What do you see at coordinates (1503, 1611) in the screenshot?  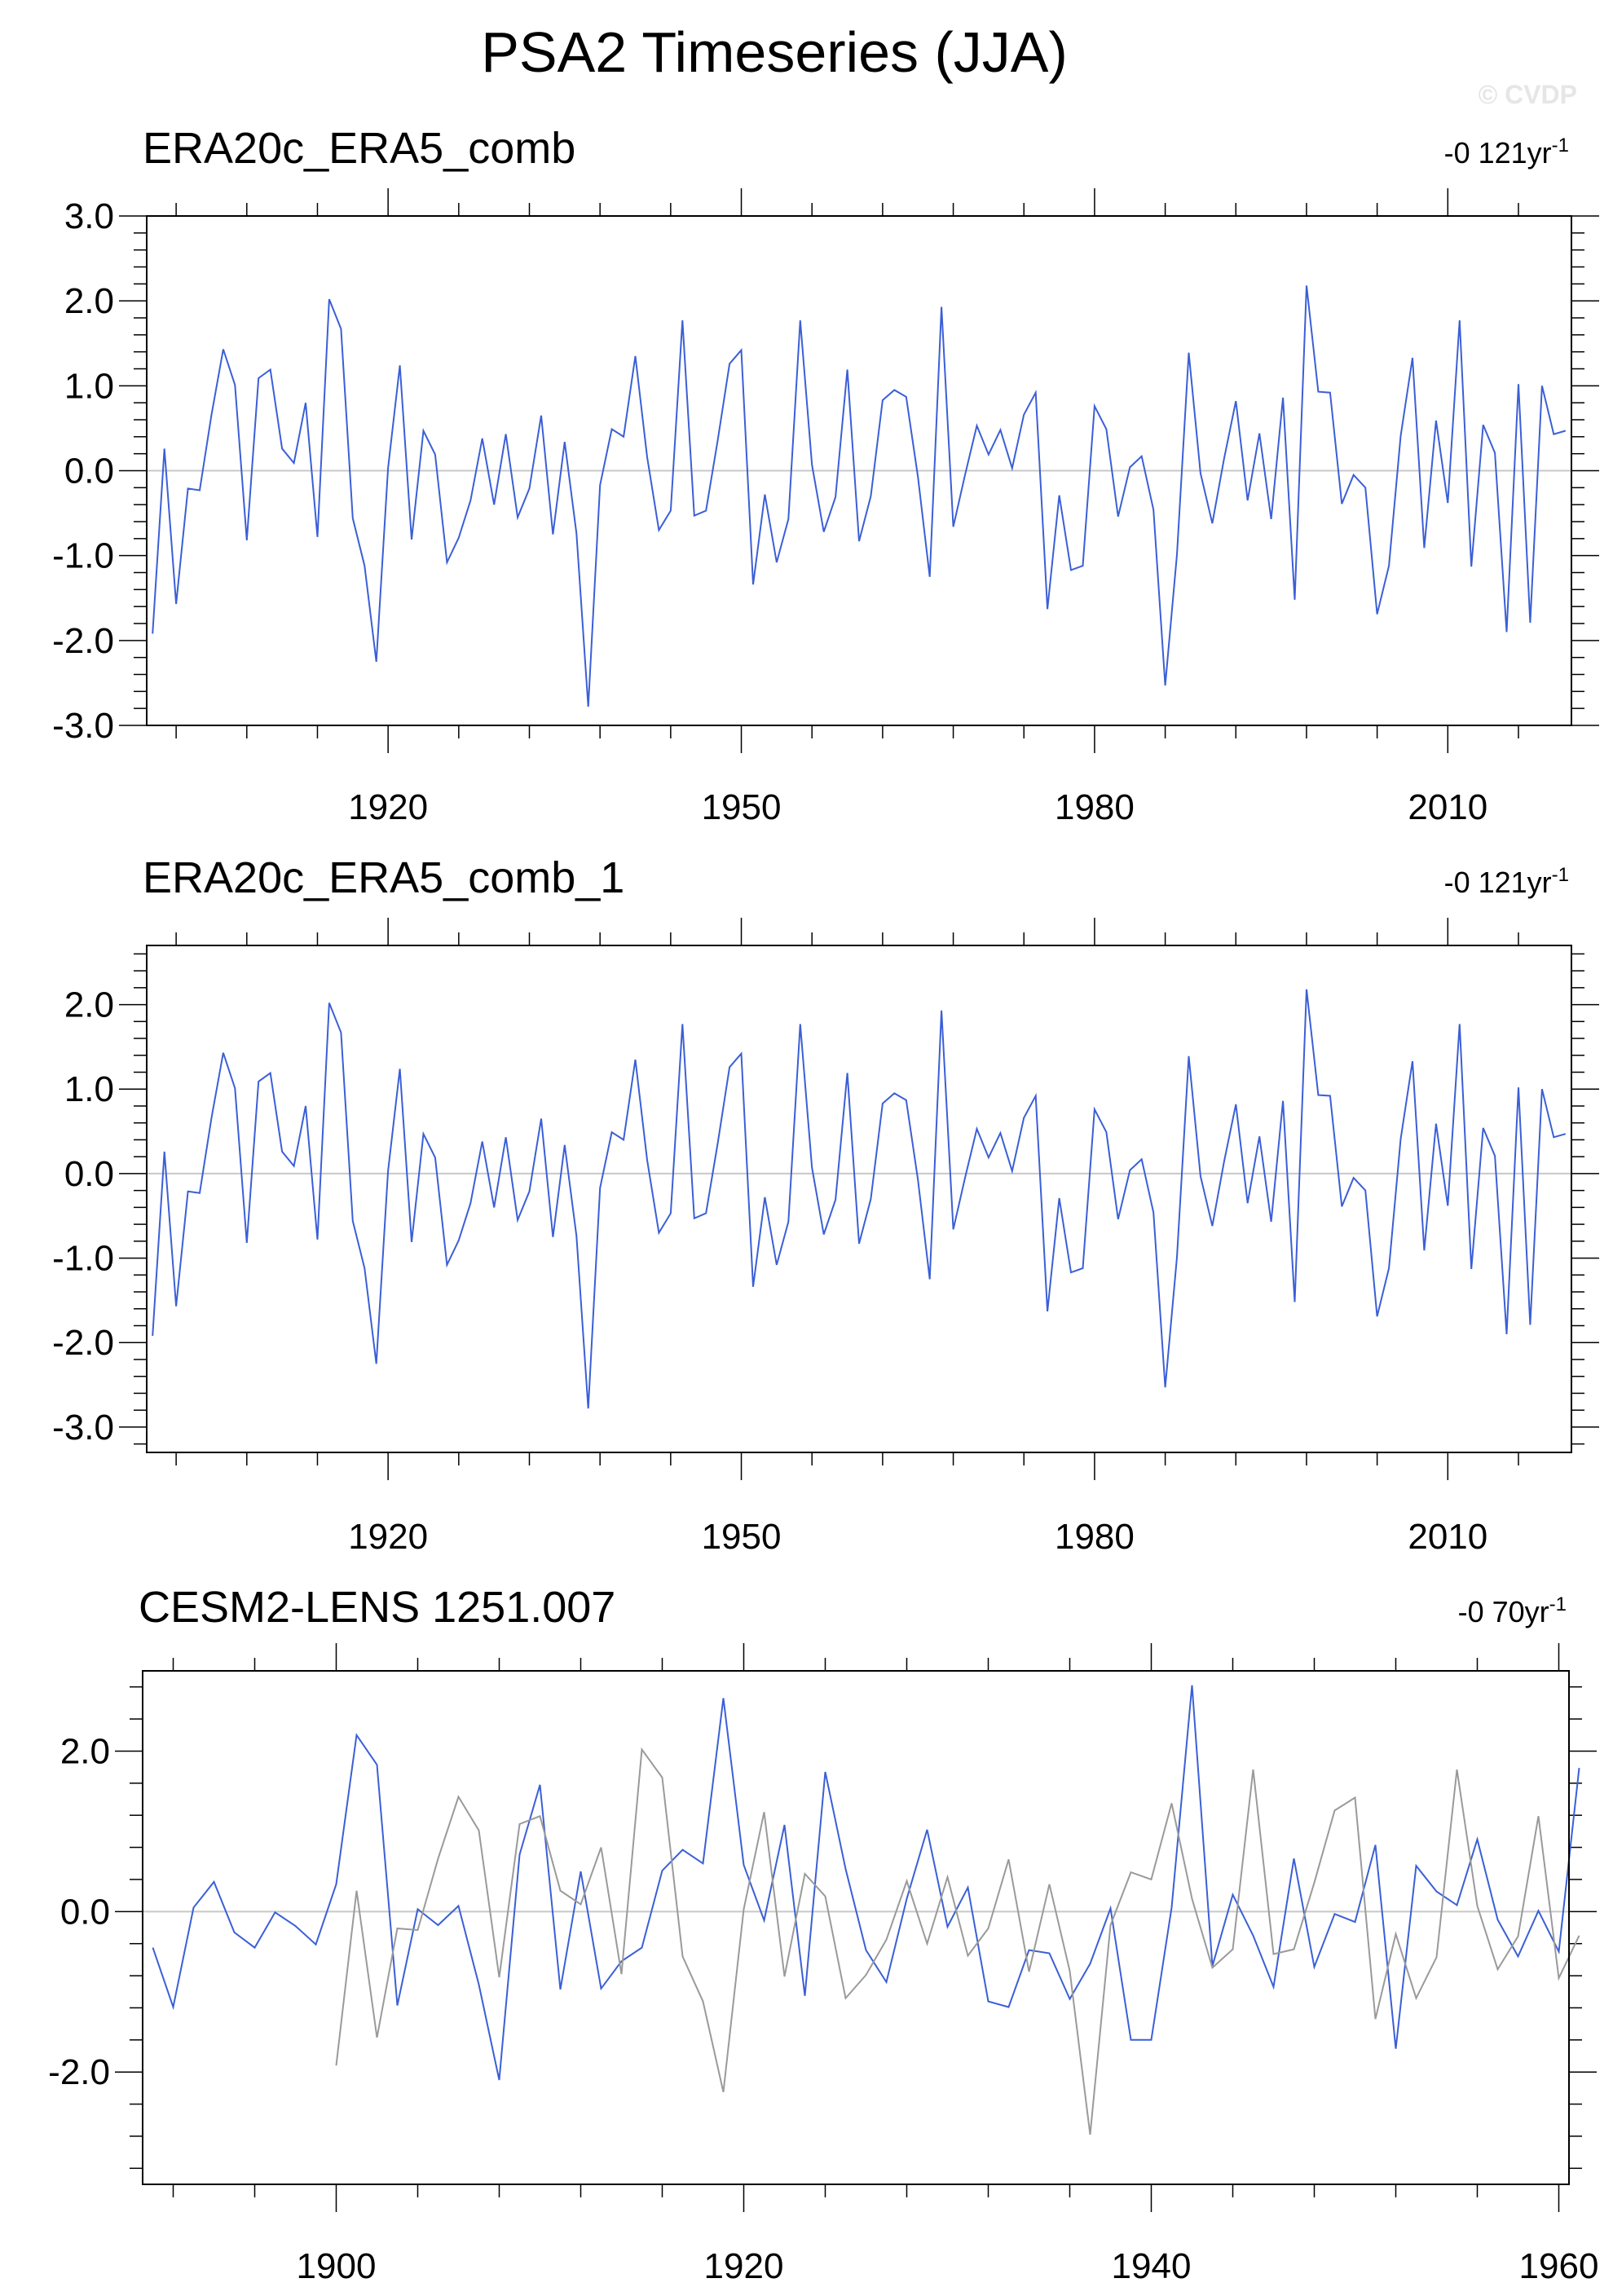 I see `trend-value: -0 70yr` at bounding box center [1503, 1611].